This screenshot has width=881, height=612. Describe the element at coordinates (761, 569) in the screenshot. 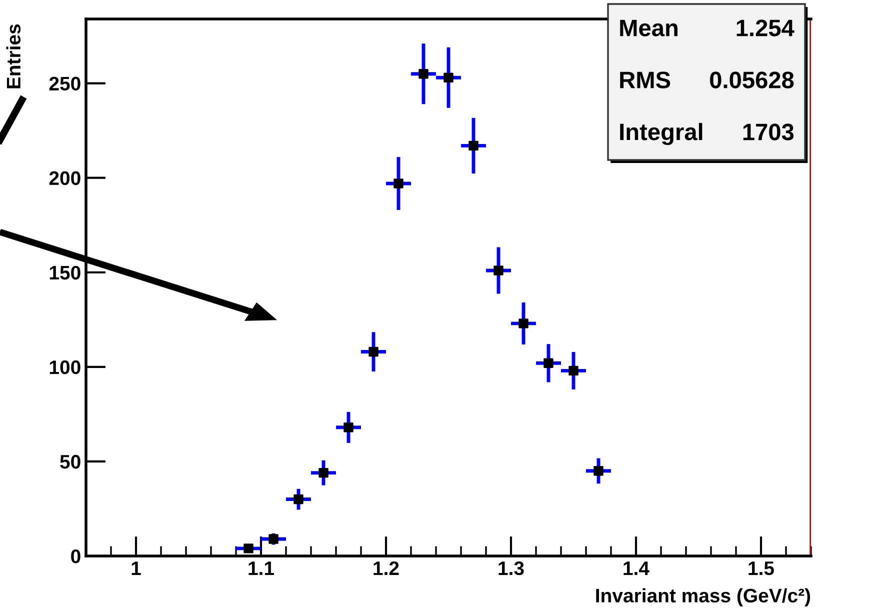

I see `x-tick-label: 1.5` at that location.